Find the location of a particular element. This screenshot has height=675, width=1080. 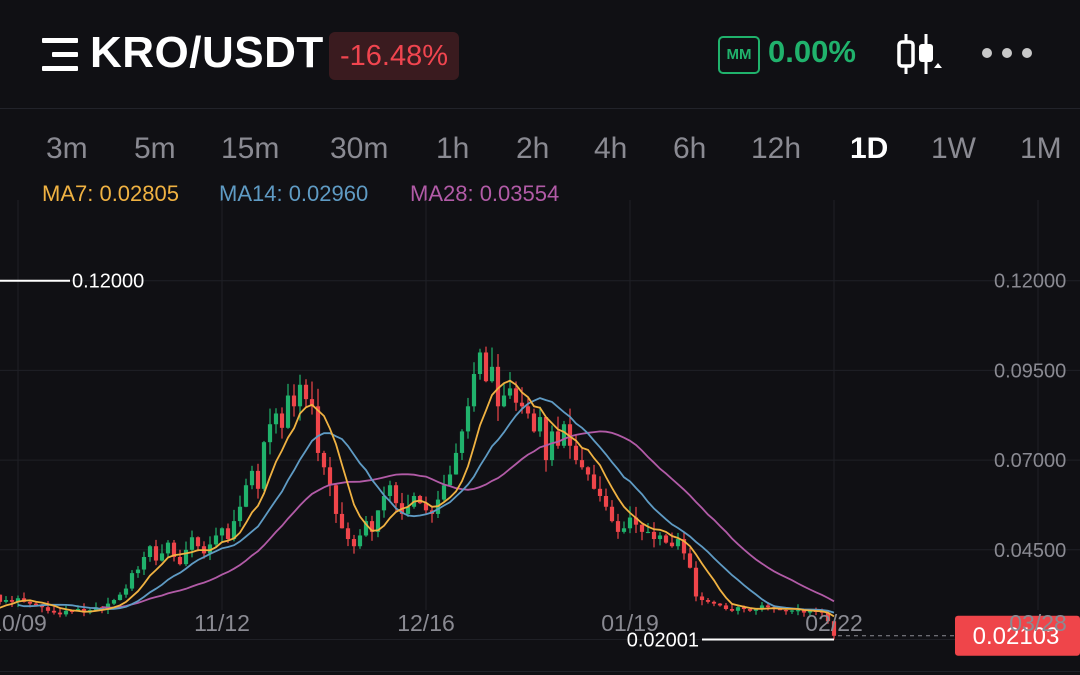

tab-30m: 30m is located at coordinates (359, 148).